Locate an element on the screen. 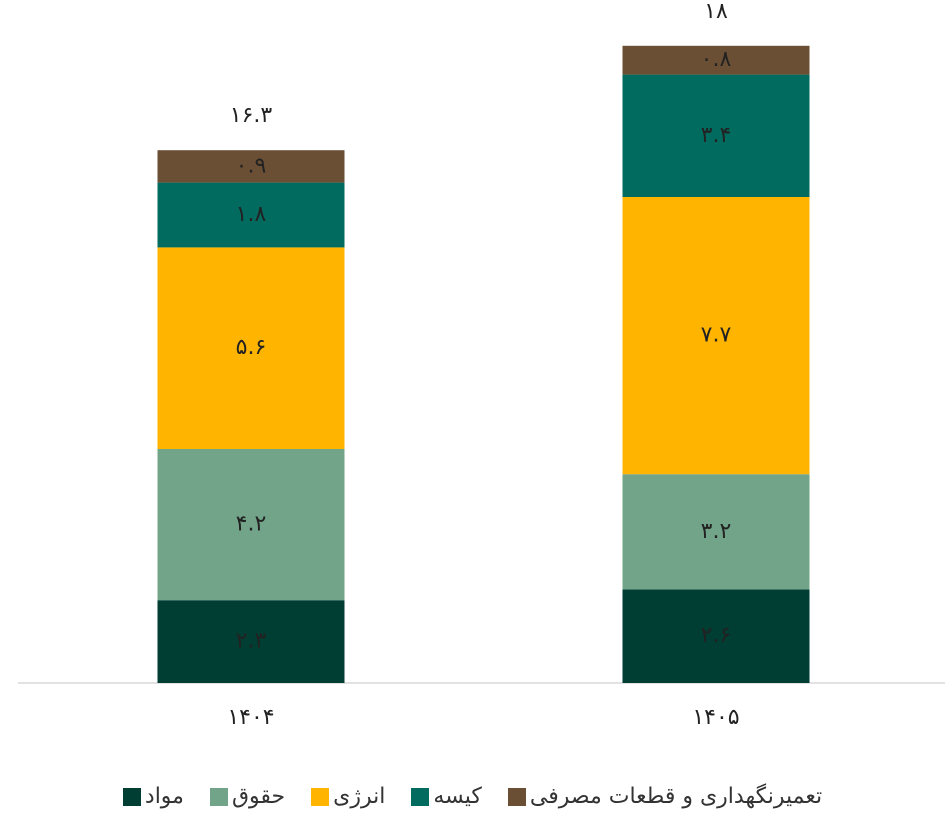 The height and width of the screenshot is (817, 945). legend-label: تعمیرنگهداری و قطعات مصرفی is located at coordinates (676, 796).